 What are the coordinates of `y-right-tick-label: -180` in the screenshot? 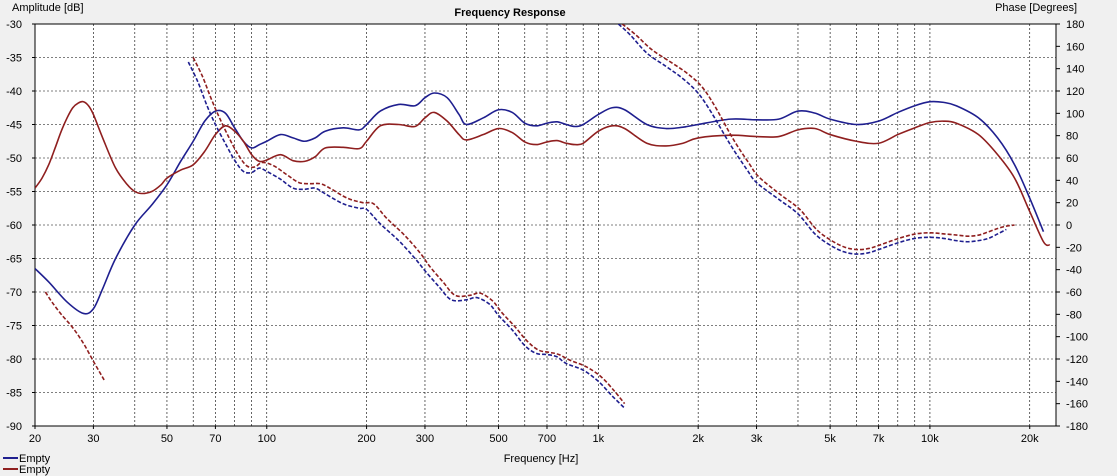 It's located at (1077, 427).